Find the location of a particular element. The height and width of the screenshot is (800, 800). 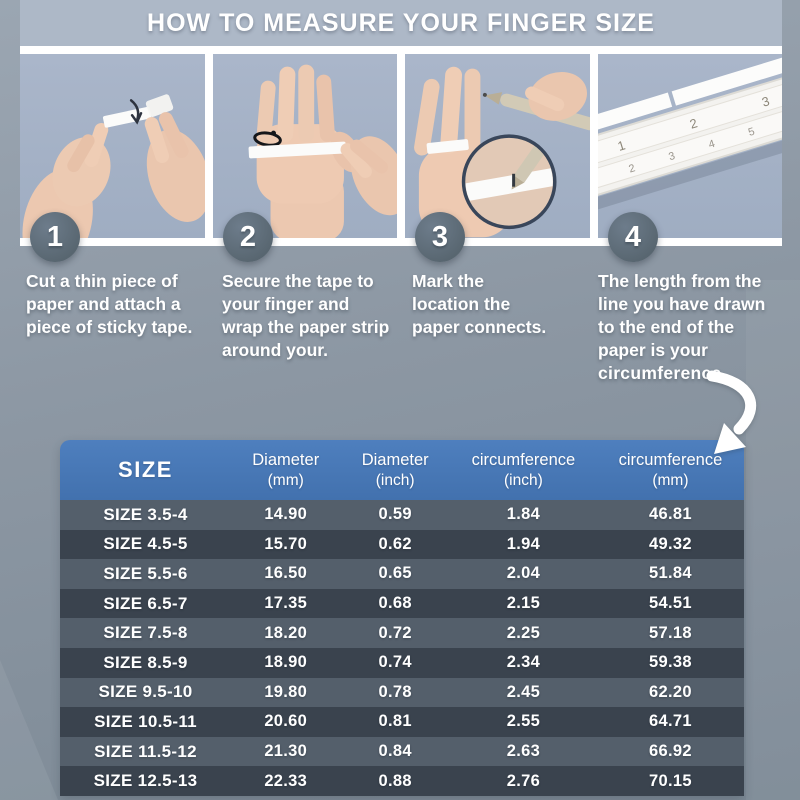

step-photo-4: 1 2 3 1 2 3 4 5 6 is located at coordinates (689, 146).